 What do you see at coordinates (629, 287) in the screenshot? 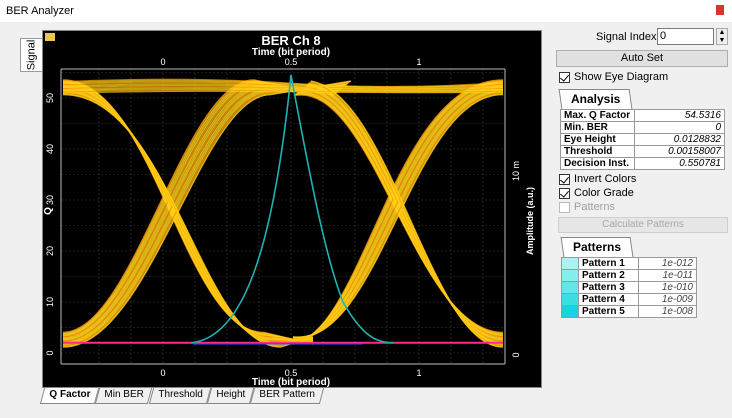
I see `pattern-row: Pattern 3 1e-010` at bounding box center [629, 287].